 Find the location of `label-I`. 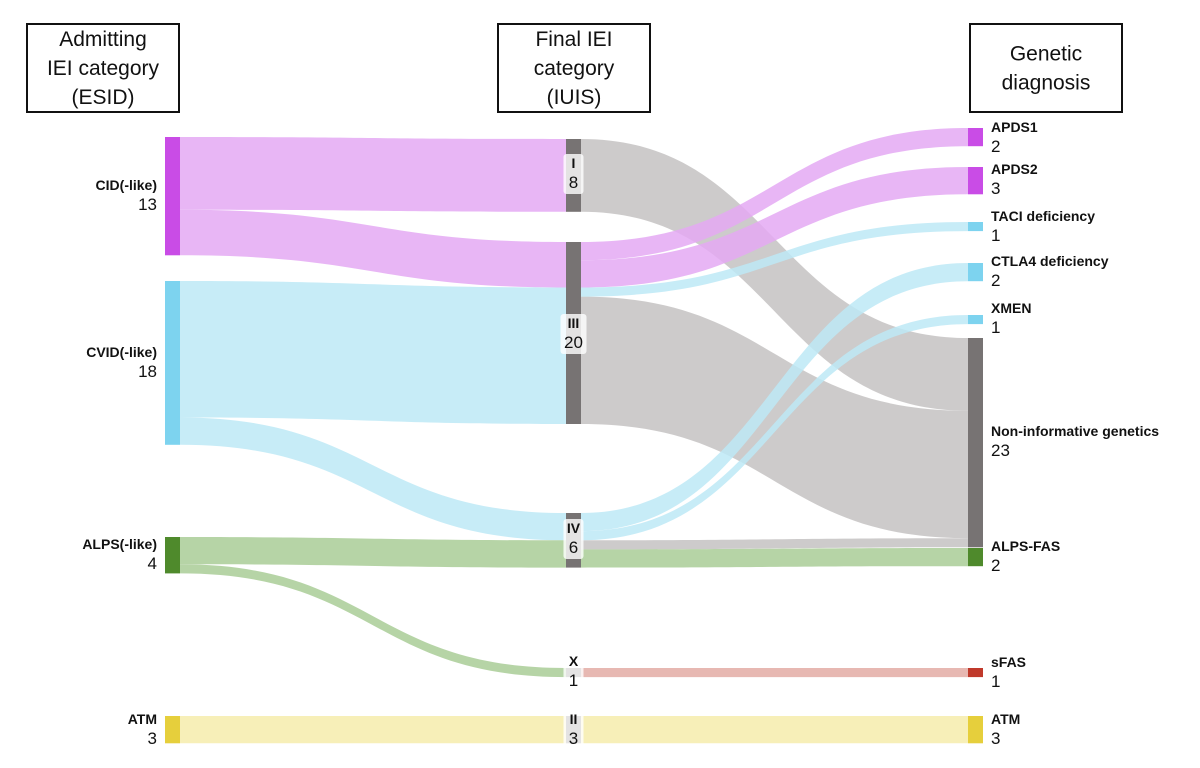

label-I is located at coordinates (573, 174).